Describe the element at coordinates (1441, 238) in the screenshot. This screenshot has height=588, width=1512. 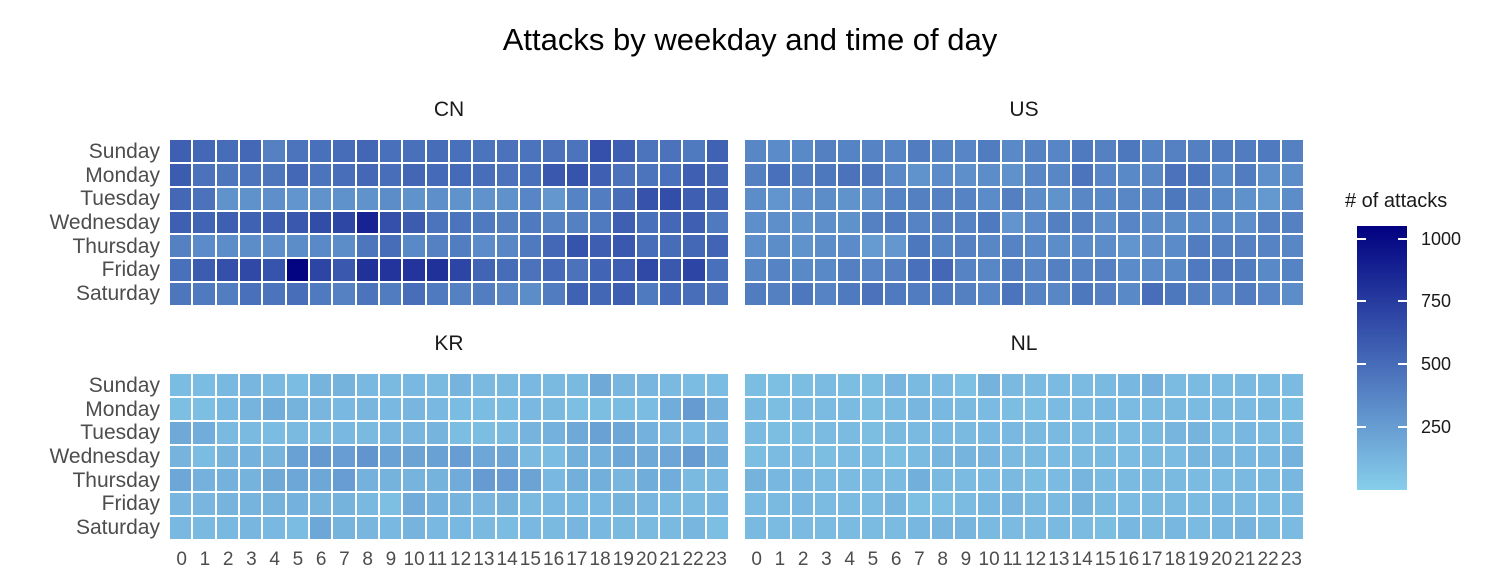
I see `legend-tick-label: 1000` at that location.